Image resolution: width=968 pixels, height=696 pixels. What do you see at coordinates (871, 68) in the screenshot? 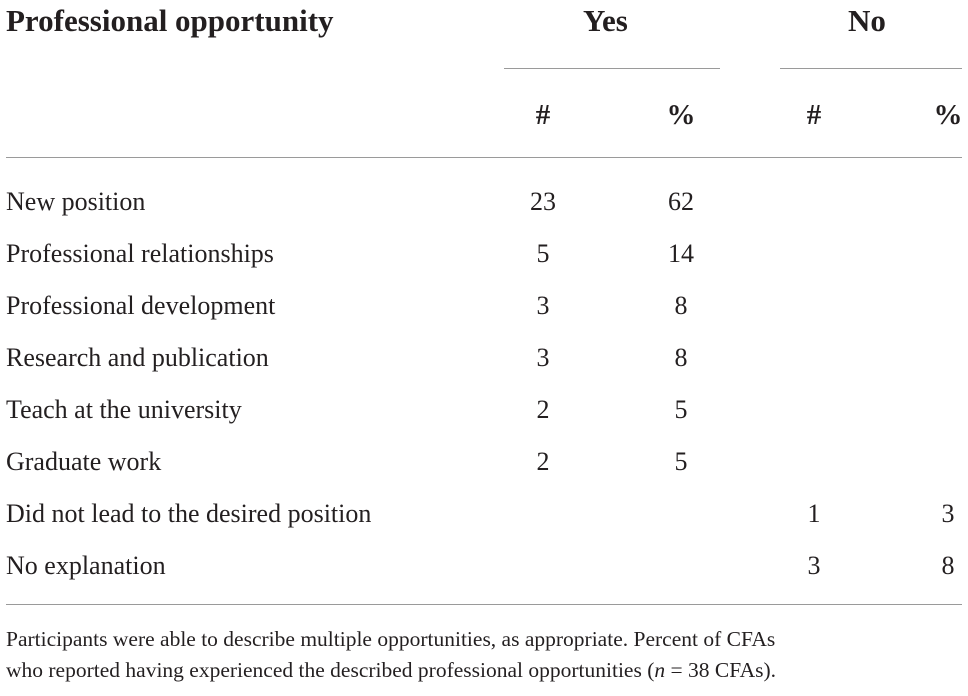
I see `no-group-rule` at bounding box center [871, 68].